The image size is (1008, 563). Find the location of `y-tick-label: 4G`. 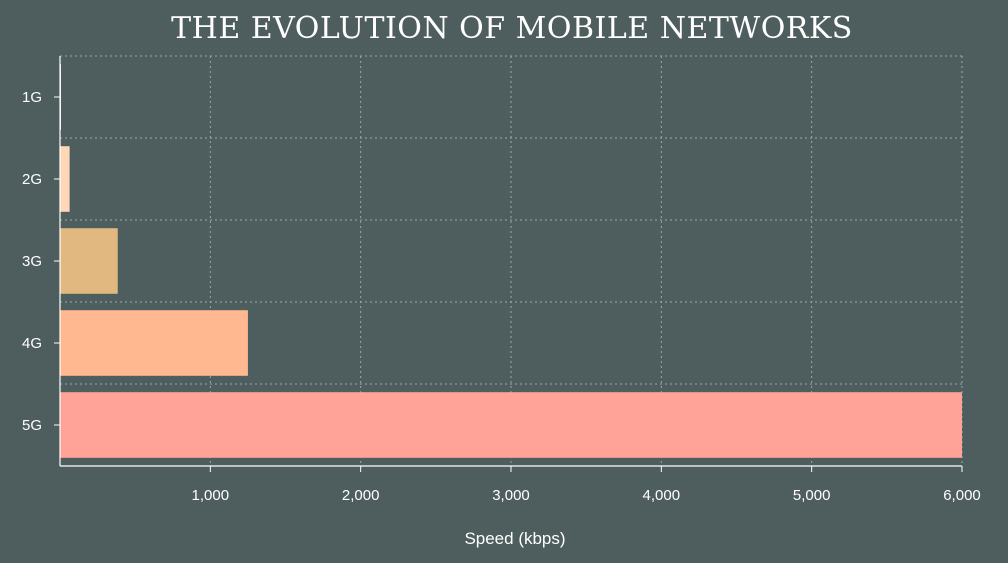

y-tick-label: 4G is located at coordinates (32, 343).